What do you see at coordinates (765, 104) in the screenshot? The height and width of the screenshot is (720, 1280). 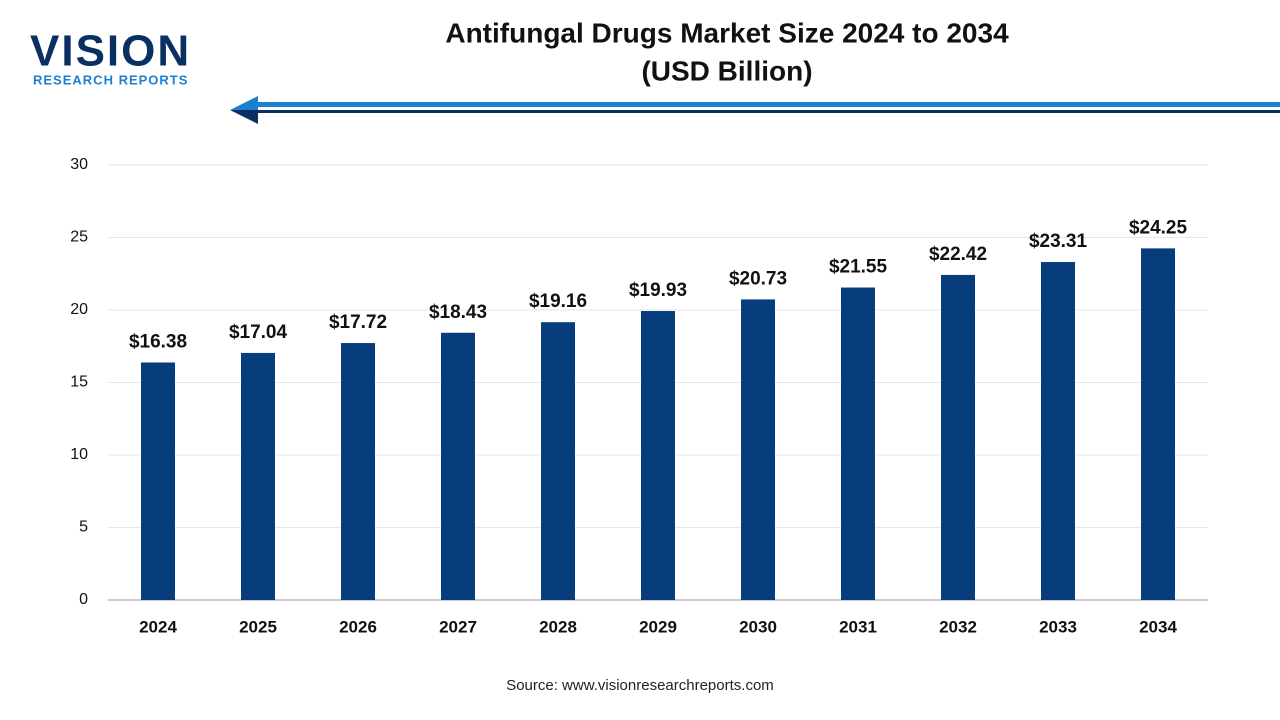 I see `header-rule-blue` at bounding box center [765, 104].